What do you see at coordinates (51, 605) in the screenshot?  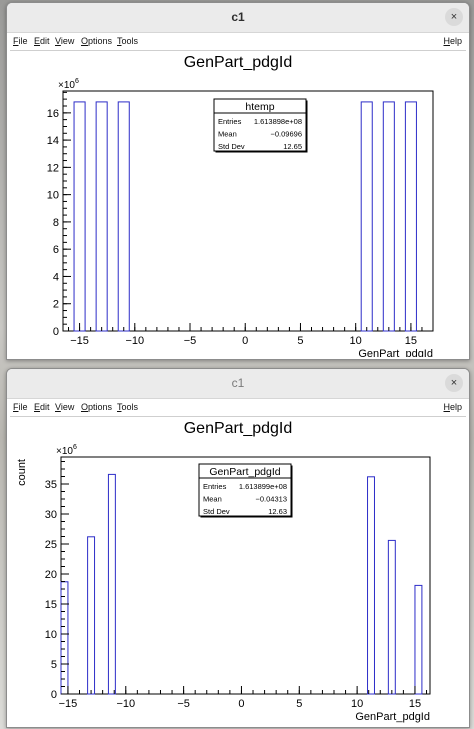 I see `y-tick-label: 15` at bounding box center [51, 605].